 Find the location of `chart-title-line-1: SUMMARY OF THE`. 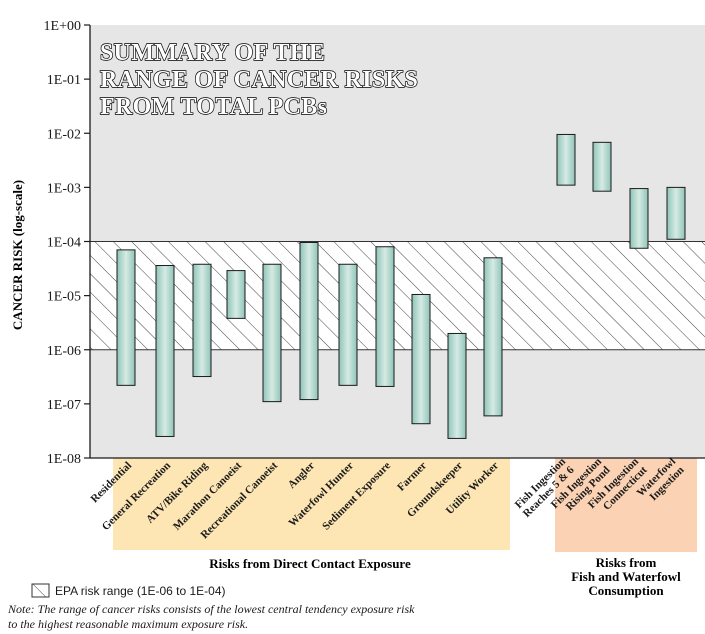

chart-title-line-1: SUMMARY OF THE is located at coordinates (212, 53).